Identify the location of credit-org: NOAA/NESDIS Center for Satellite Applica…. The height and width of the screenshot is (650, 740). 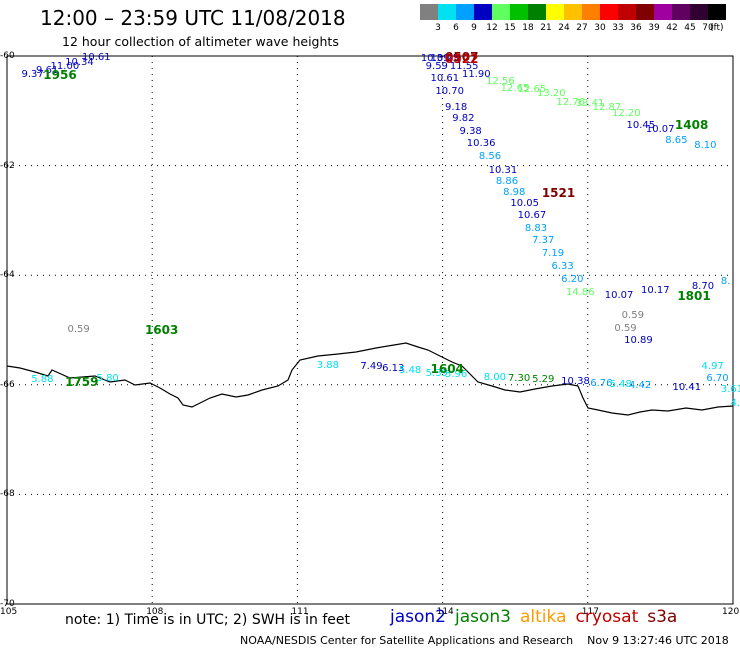
(407, 640).